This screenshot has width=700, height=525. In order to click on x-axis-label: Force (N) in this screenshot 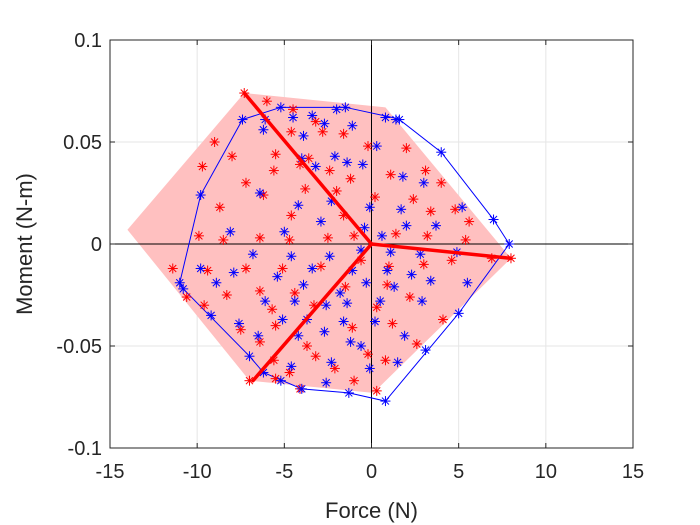, I will do `click(371, 510)`.